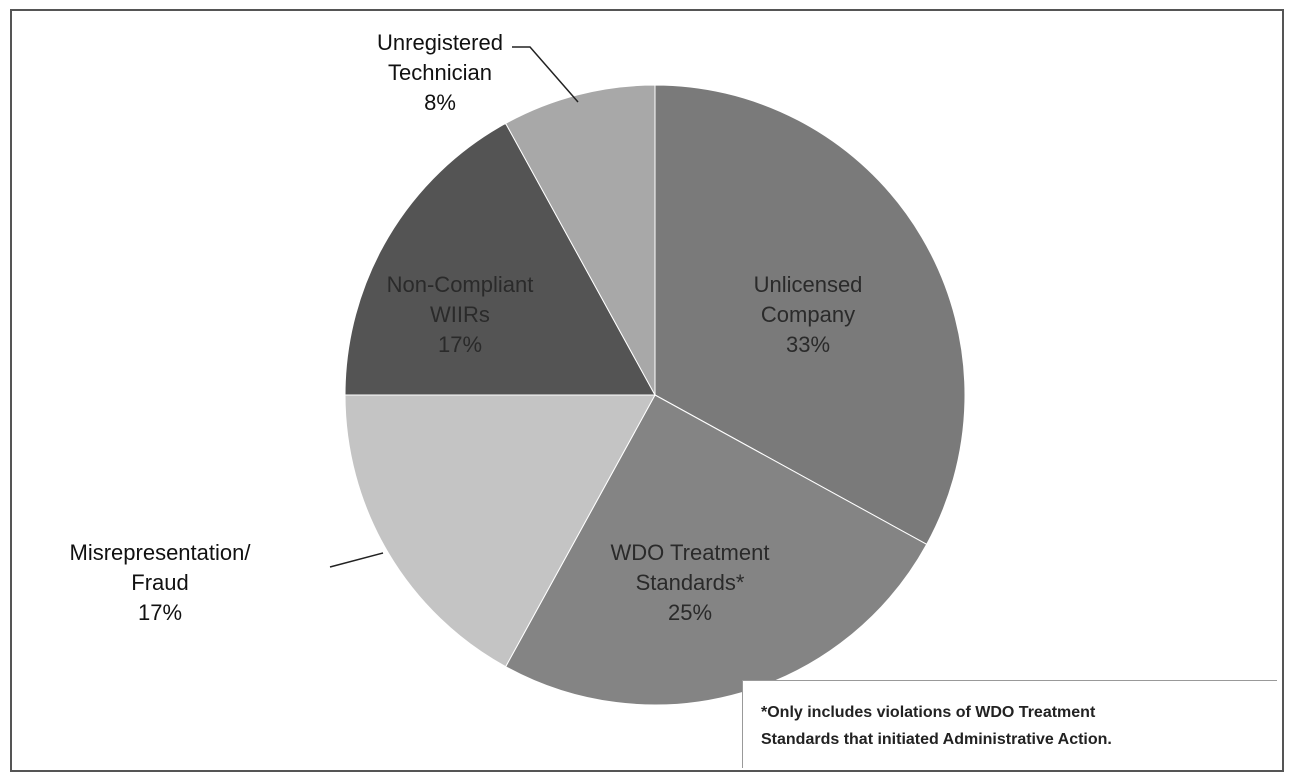 The width and height of the screenshot is (1293, 781). I want to click on pie-slice-unregistered-technician, so click(580, 240).